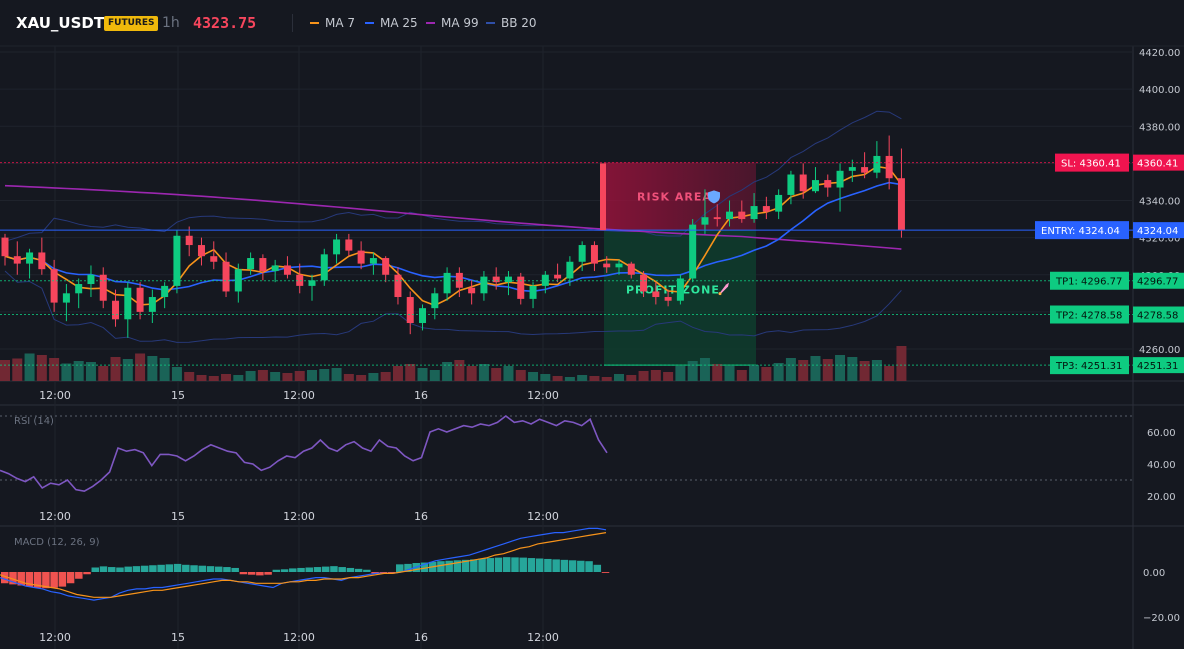 The width and height of the screenshot is (1184, 649). I want to click on legend-label-ma7: MA 7, so click(340, 23).